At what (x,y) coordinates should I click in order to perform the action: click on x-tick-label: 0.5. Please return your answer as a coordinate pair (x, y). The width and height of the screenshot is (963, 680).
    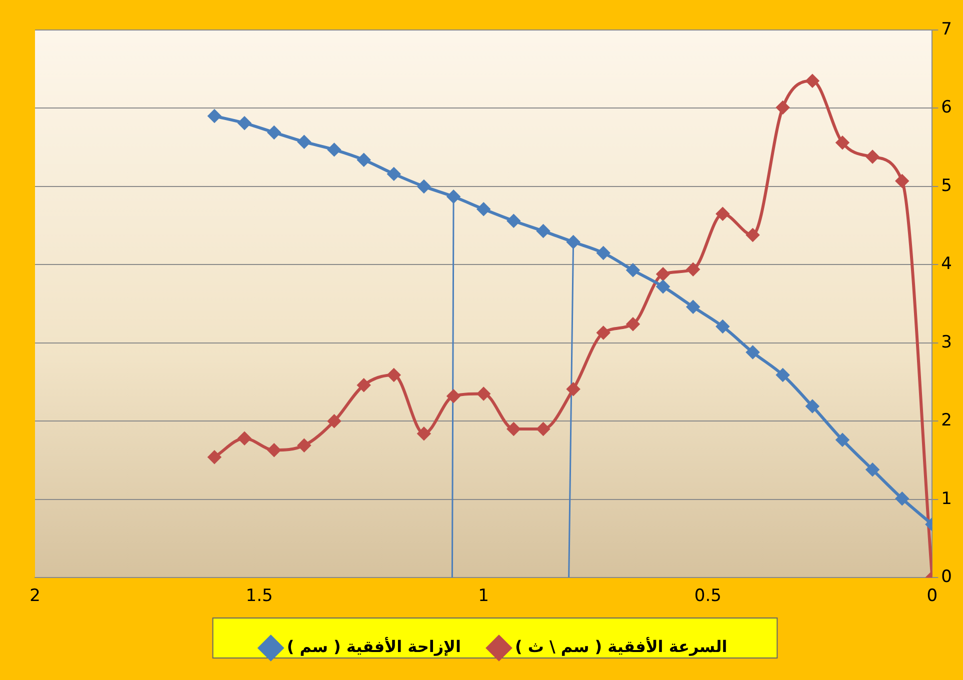
    Looking at the image, I should click on (708, 596).